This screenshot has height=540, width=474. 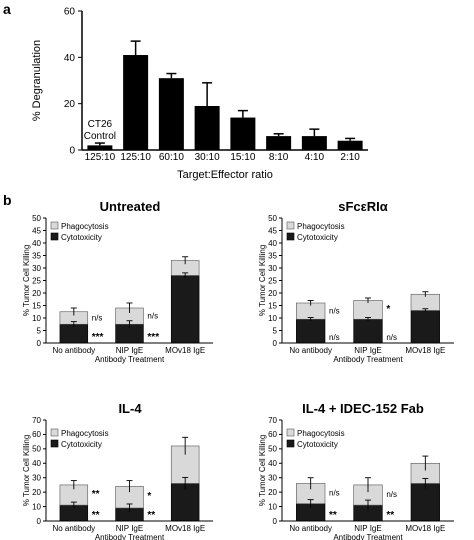 What do you see at coordinates (130, 408) in the screenshot?
I see `b-panel-title: IL-4` at bounding box center [130, 408].